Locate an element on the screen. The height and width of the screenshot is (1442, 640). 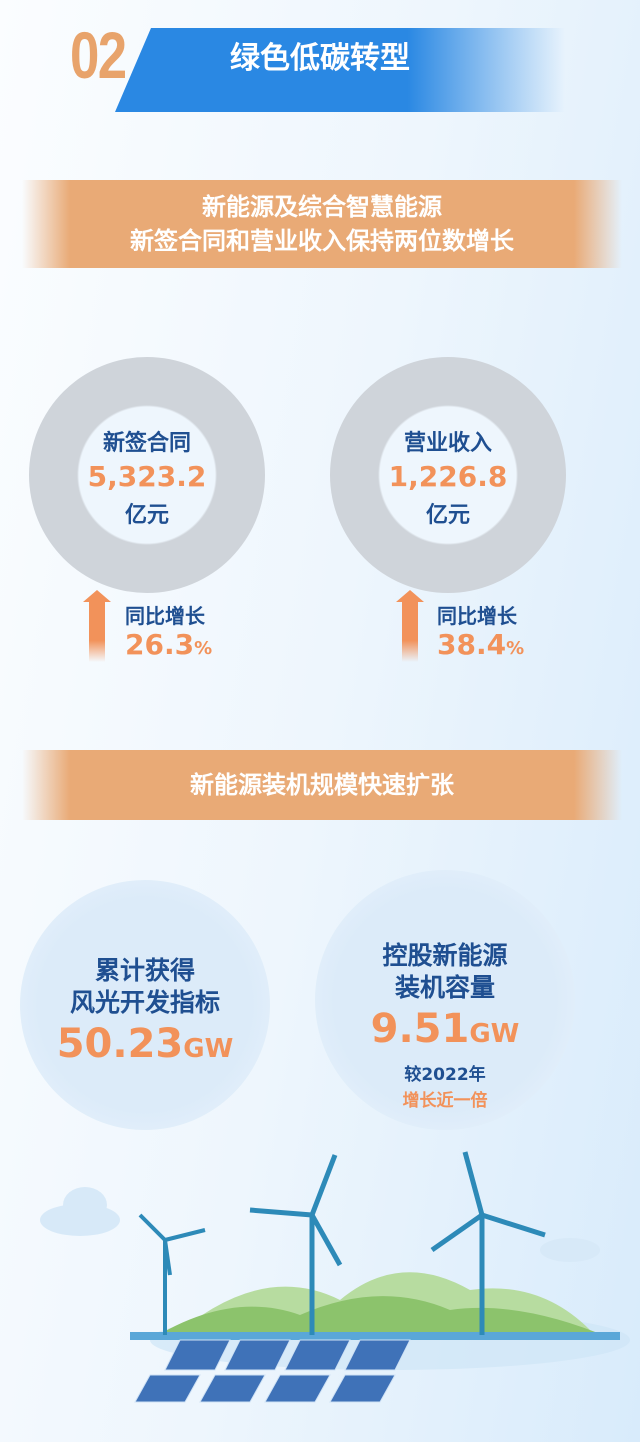
banner-line-2: 新签合同和营业收入保持两位数增长 is located at coordinates (322, 241).